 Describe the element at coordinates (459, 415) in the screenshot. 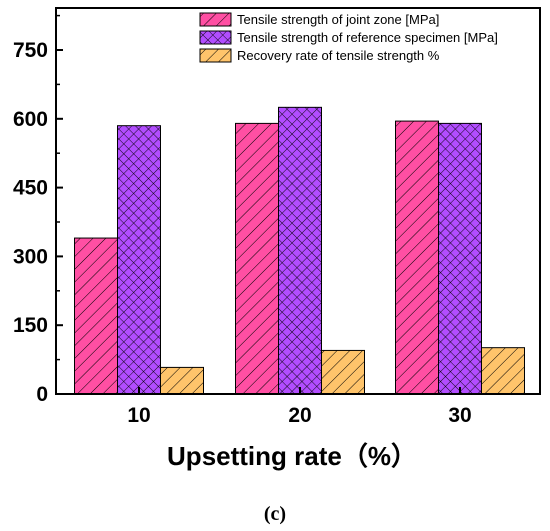

I see `x-tick-label: 30` at that location.